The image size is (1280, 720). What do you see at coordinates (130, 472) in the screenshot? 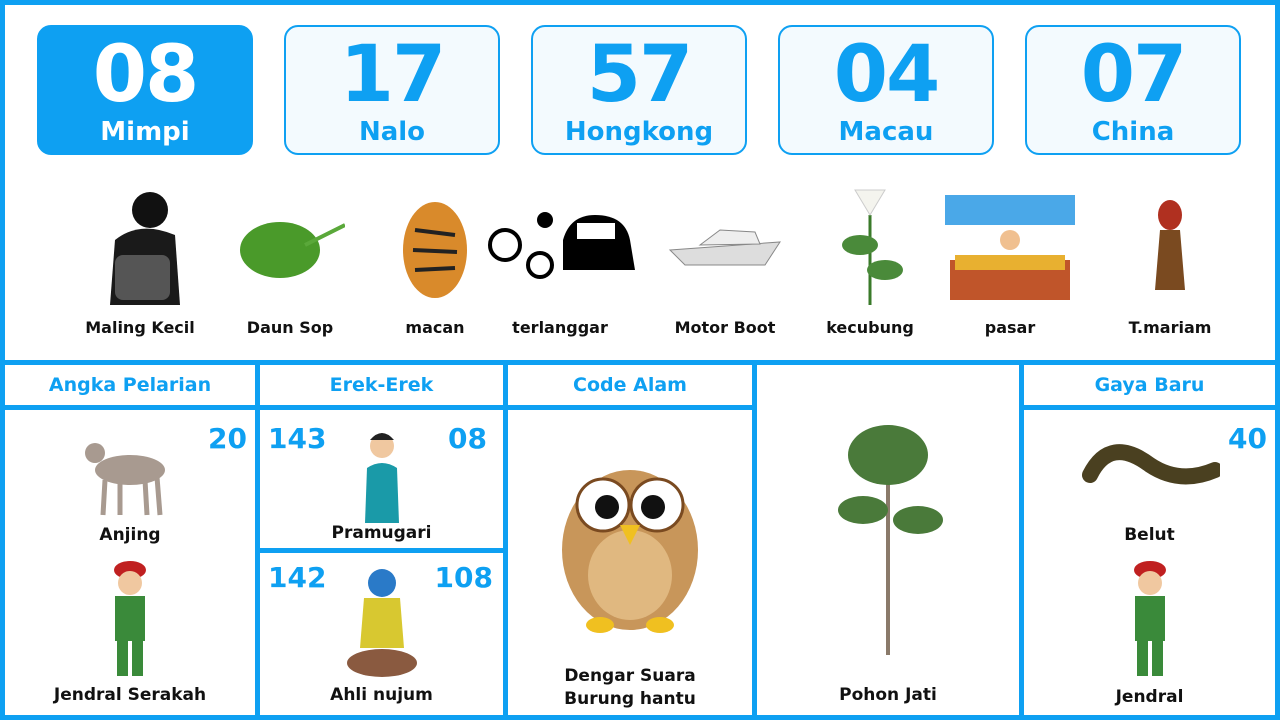
I see `dog-icon` at bounding box center [130, 472].